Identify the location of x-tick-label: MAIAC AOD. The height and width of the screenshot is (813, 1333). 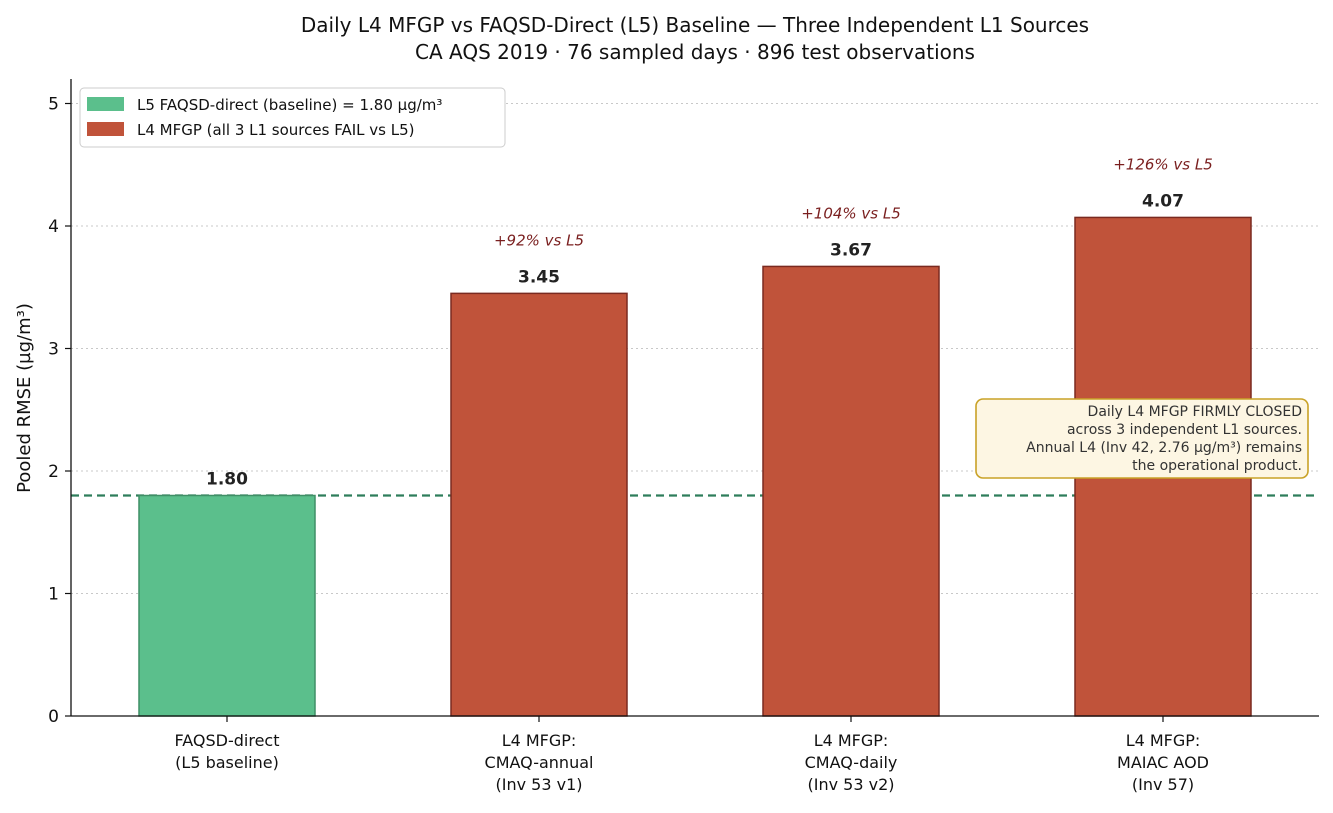
(1163, 762).